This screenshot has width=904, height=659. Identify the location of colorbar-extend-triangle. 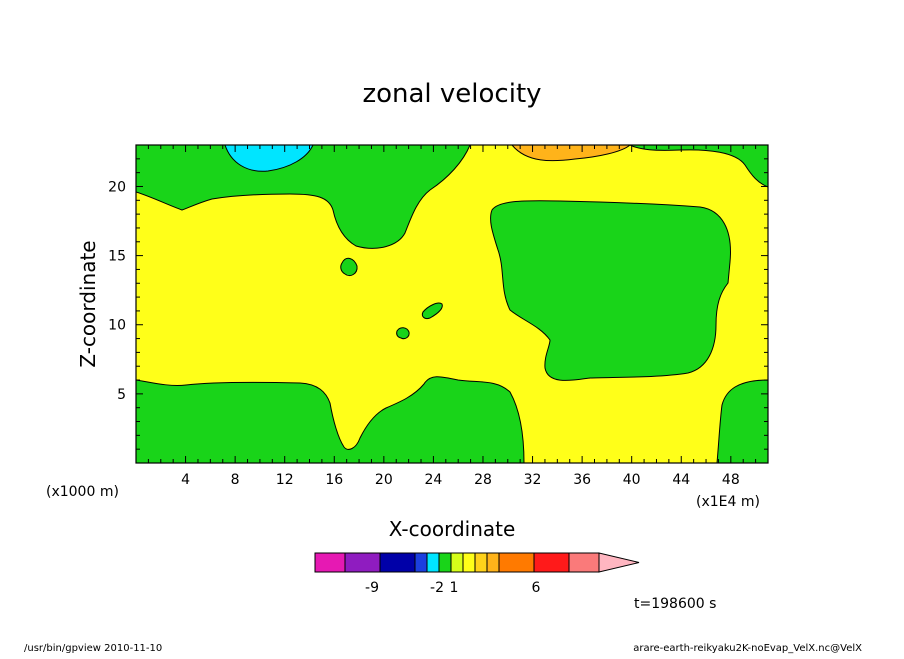
(619, 562).